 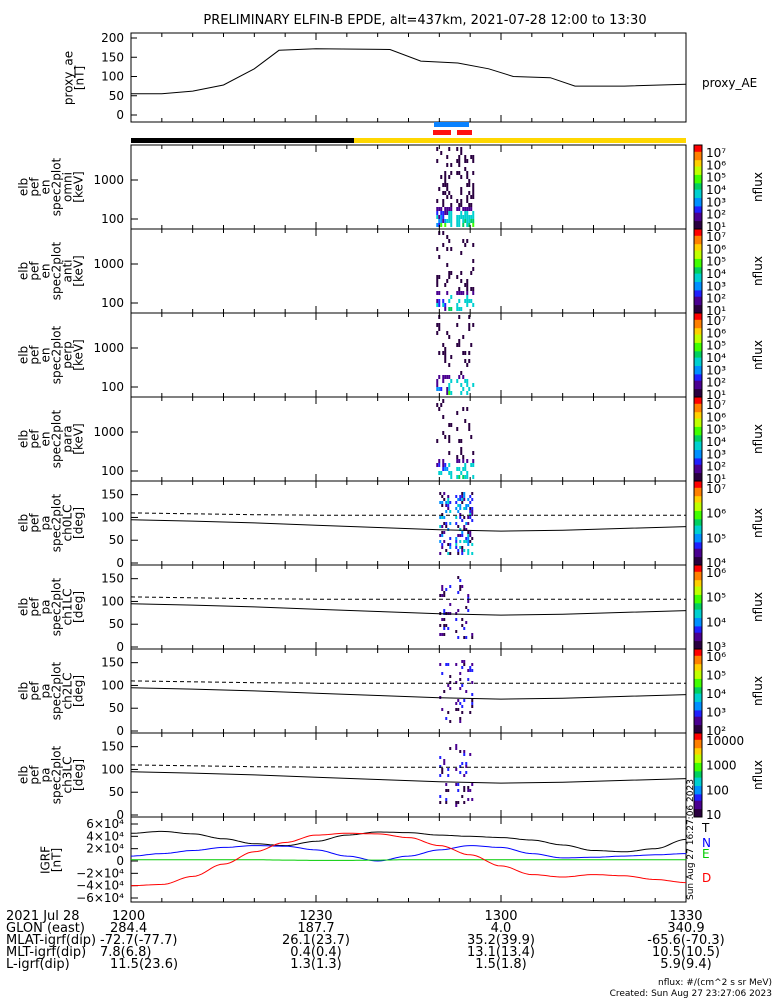 I want to click on colorbar-tick-label: 10¹, so click(x=716, y=311).